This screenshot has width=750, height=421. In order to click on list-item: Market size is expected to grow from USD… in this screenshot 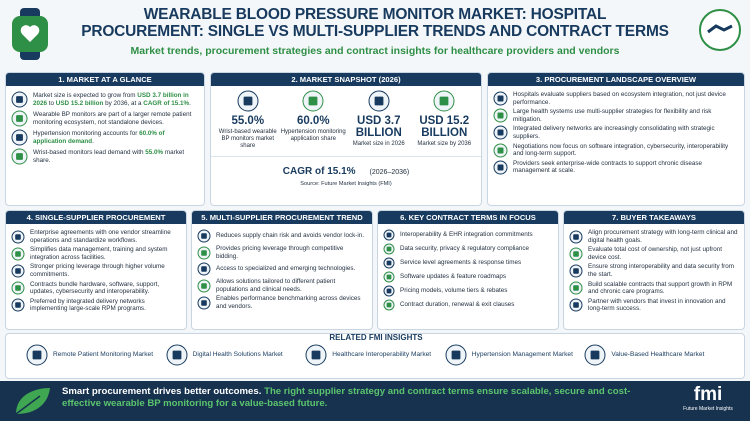, I will do `click(105, 99)`.